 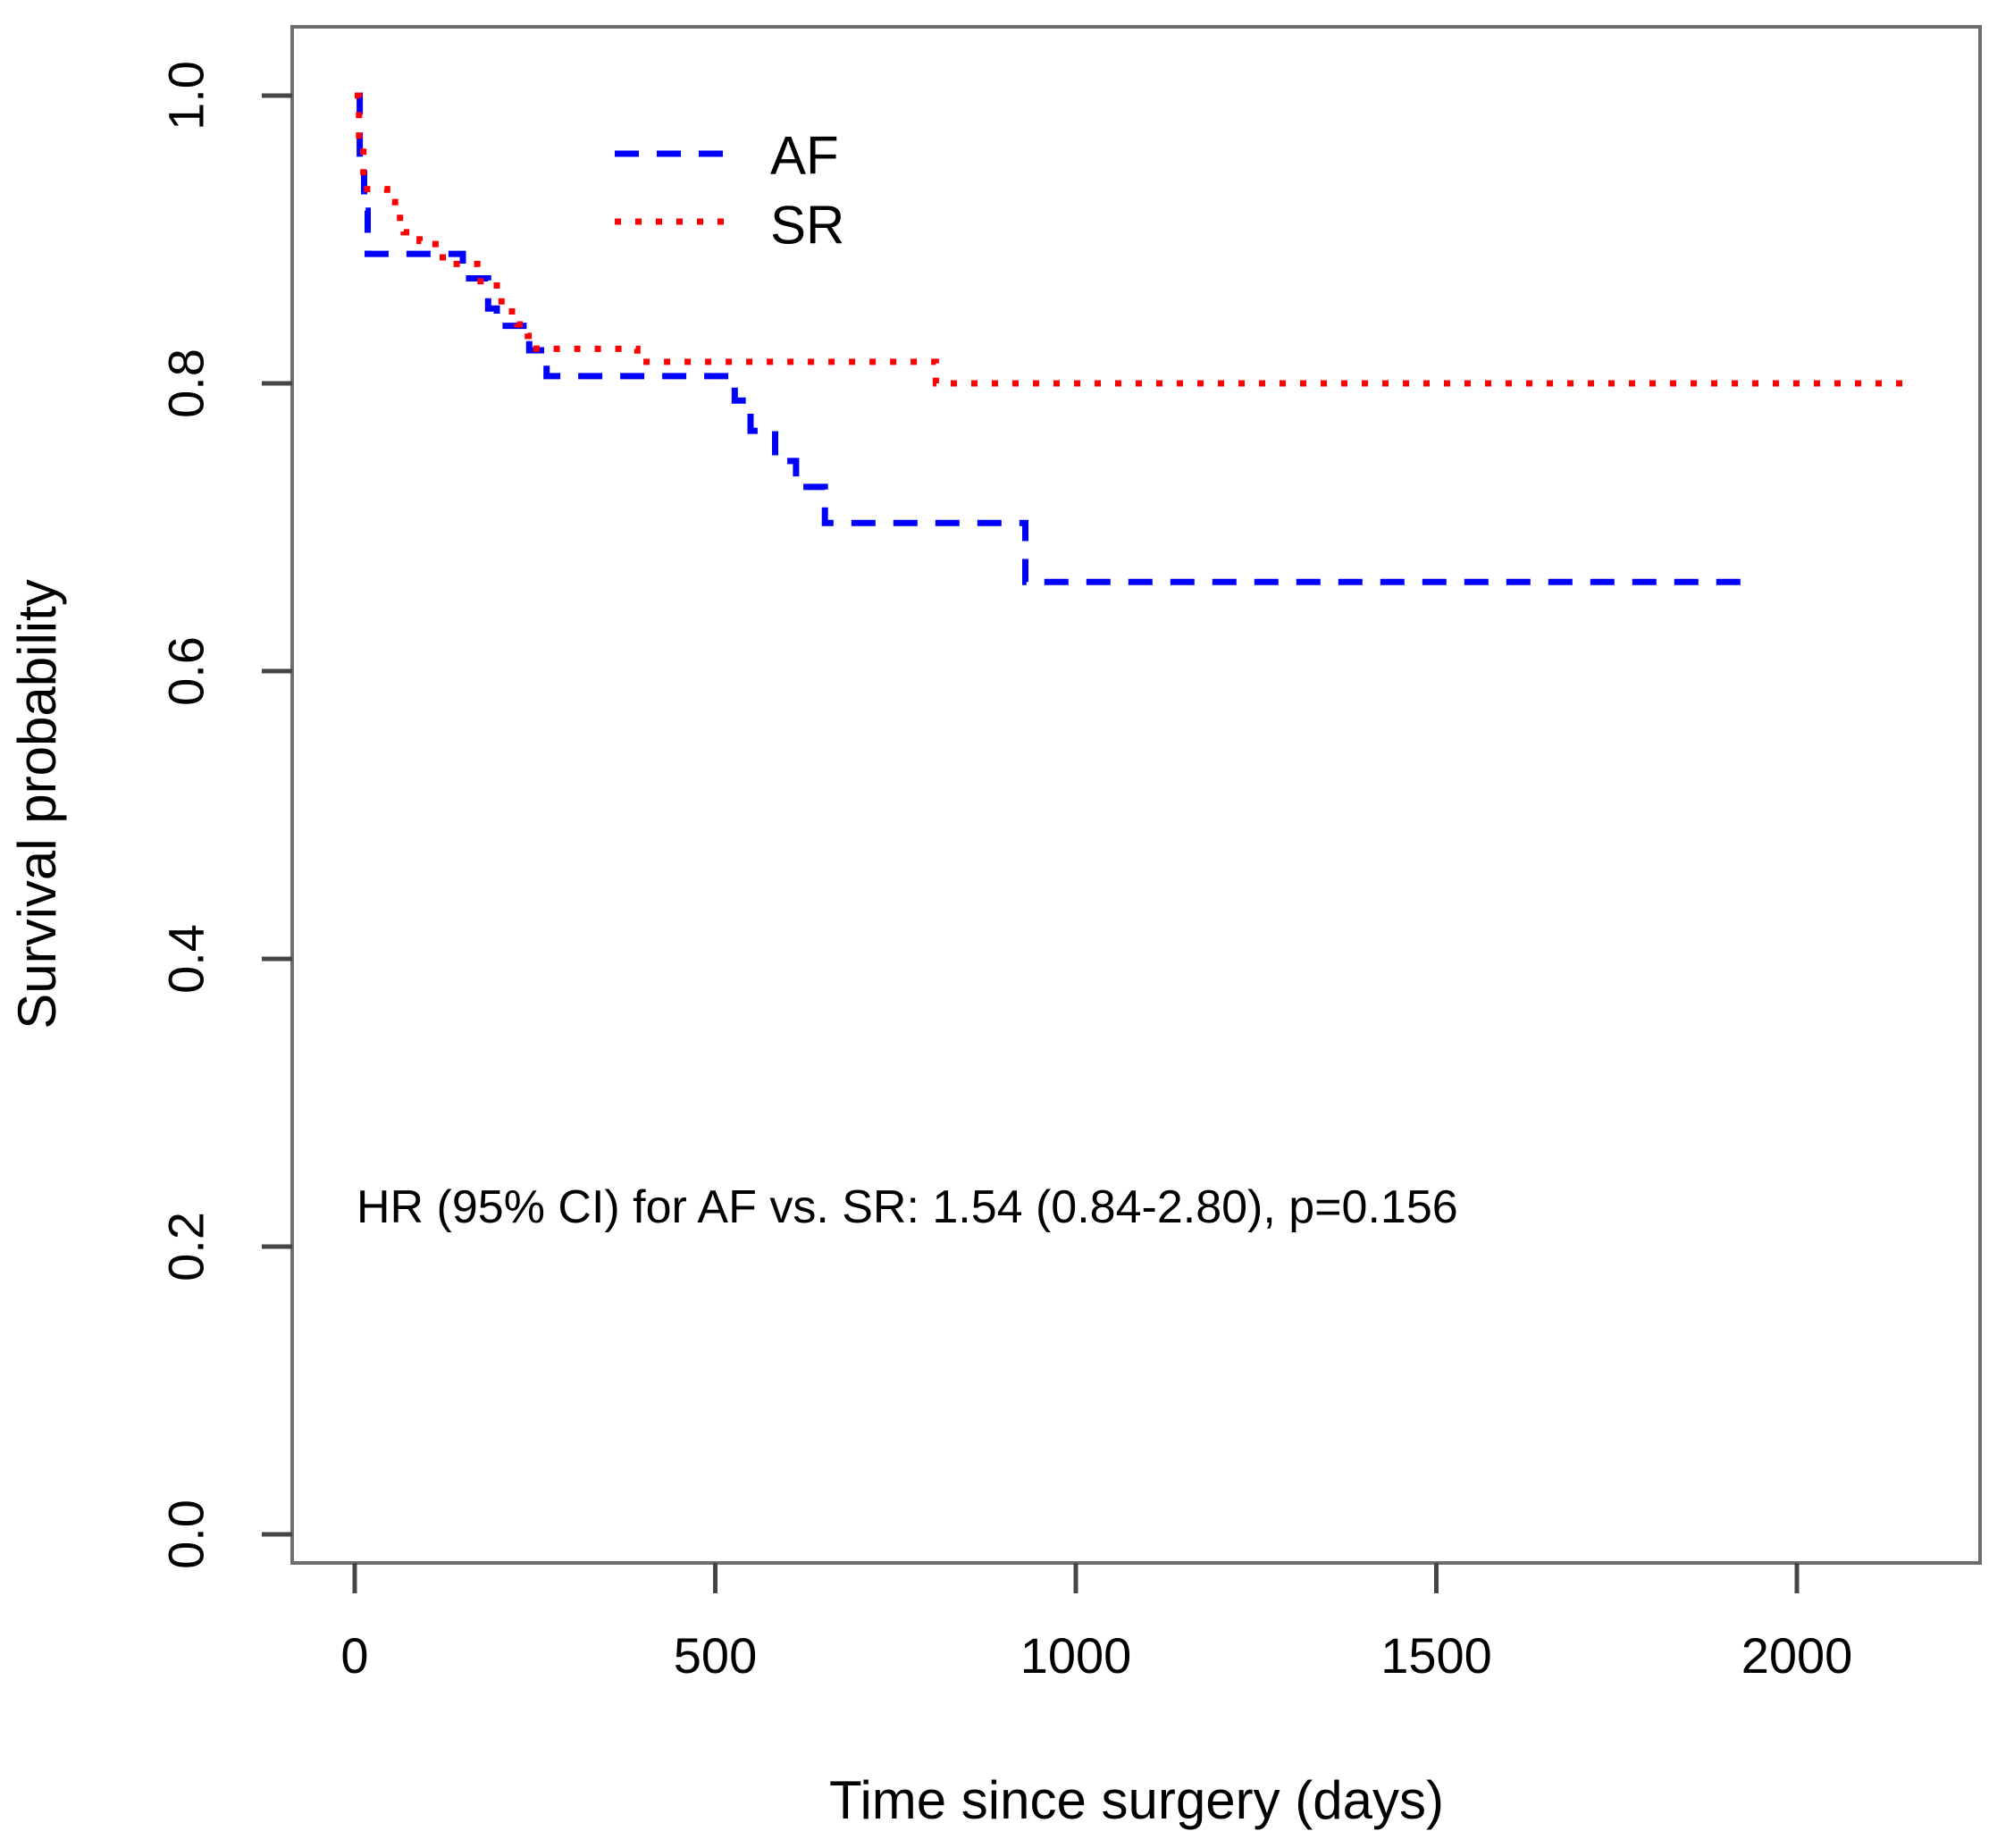 What do you see at coordinates (1436, 1655) in the screenshot?
I see `x-tick-label: 1500` at bounding box center [1436, 1655].